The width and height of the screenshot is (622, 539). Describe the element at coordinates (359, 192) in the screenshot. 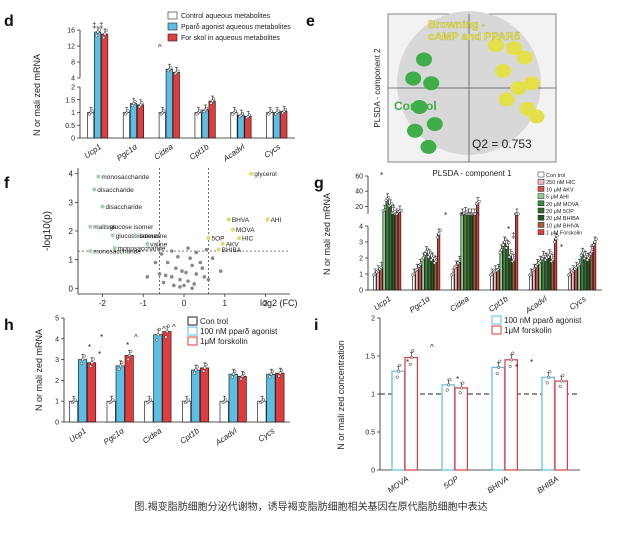

I see `y-tick-label: 40` at that location.